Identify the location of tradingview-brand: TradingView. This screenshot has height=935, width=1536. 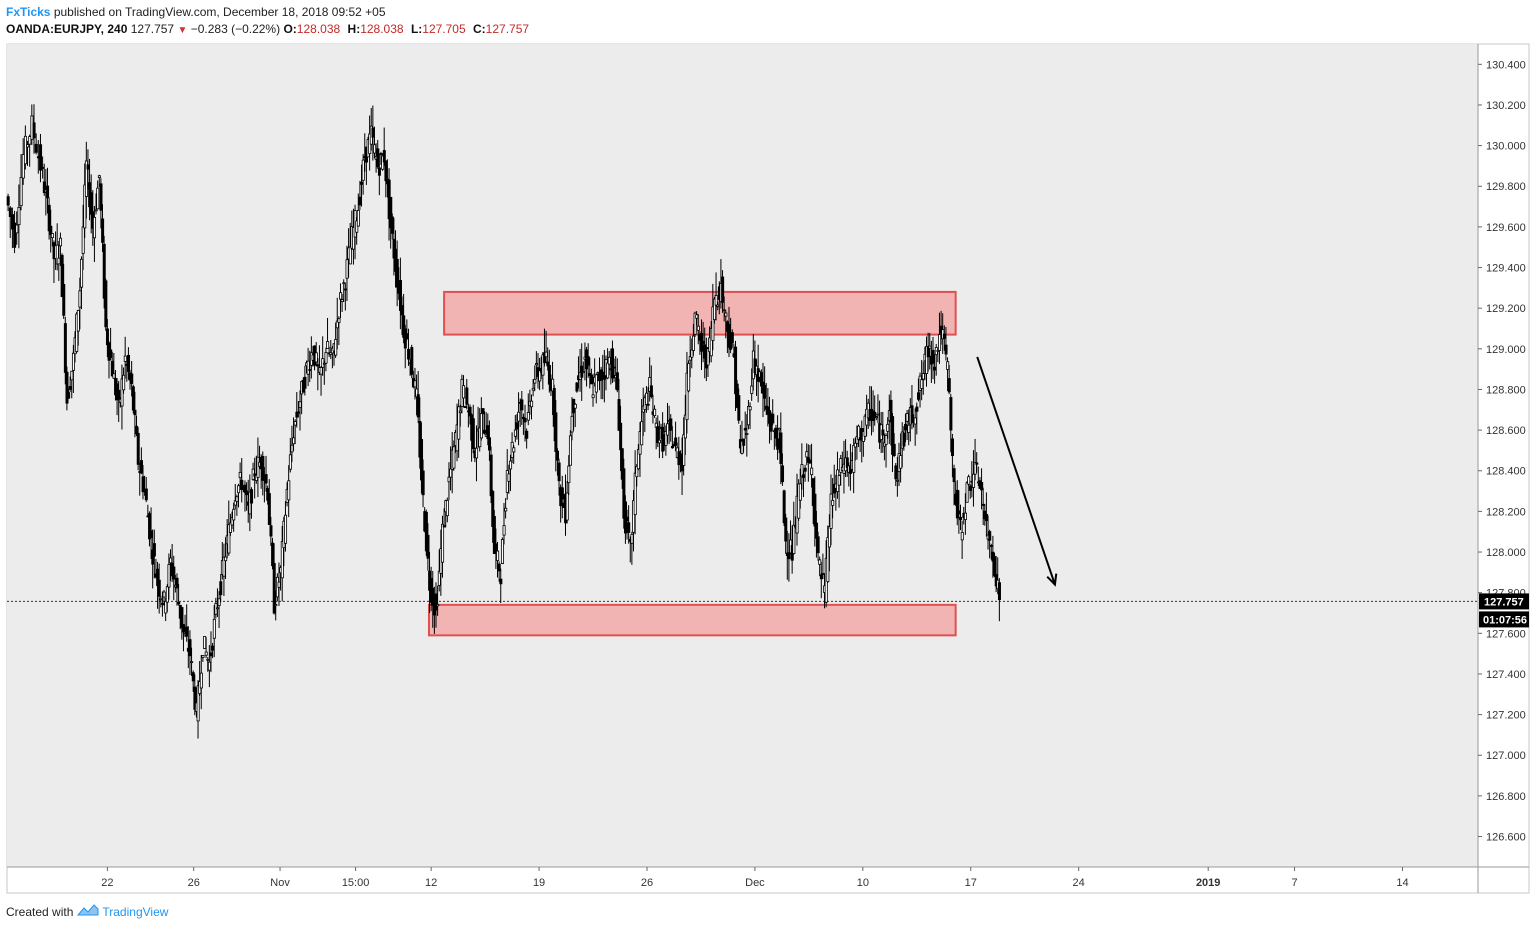
(135, 912).